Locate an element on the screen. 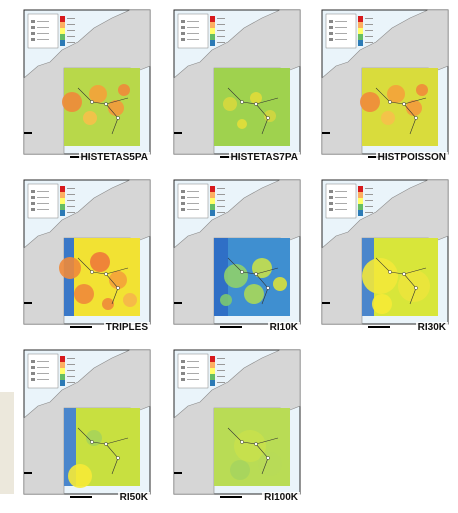  map-panel: RI100K is located at coordinates (237, 425).